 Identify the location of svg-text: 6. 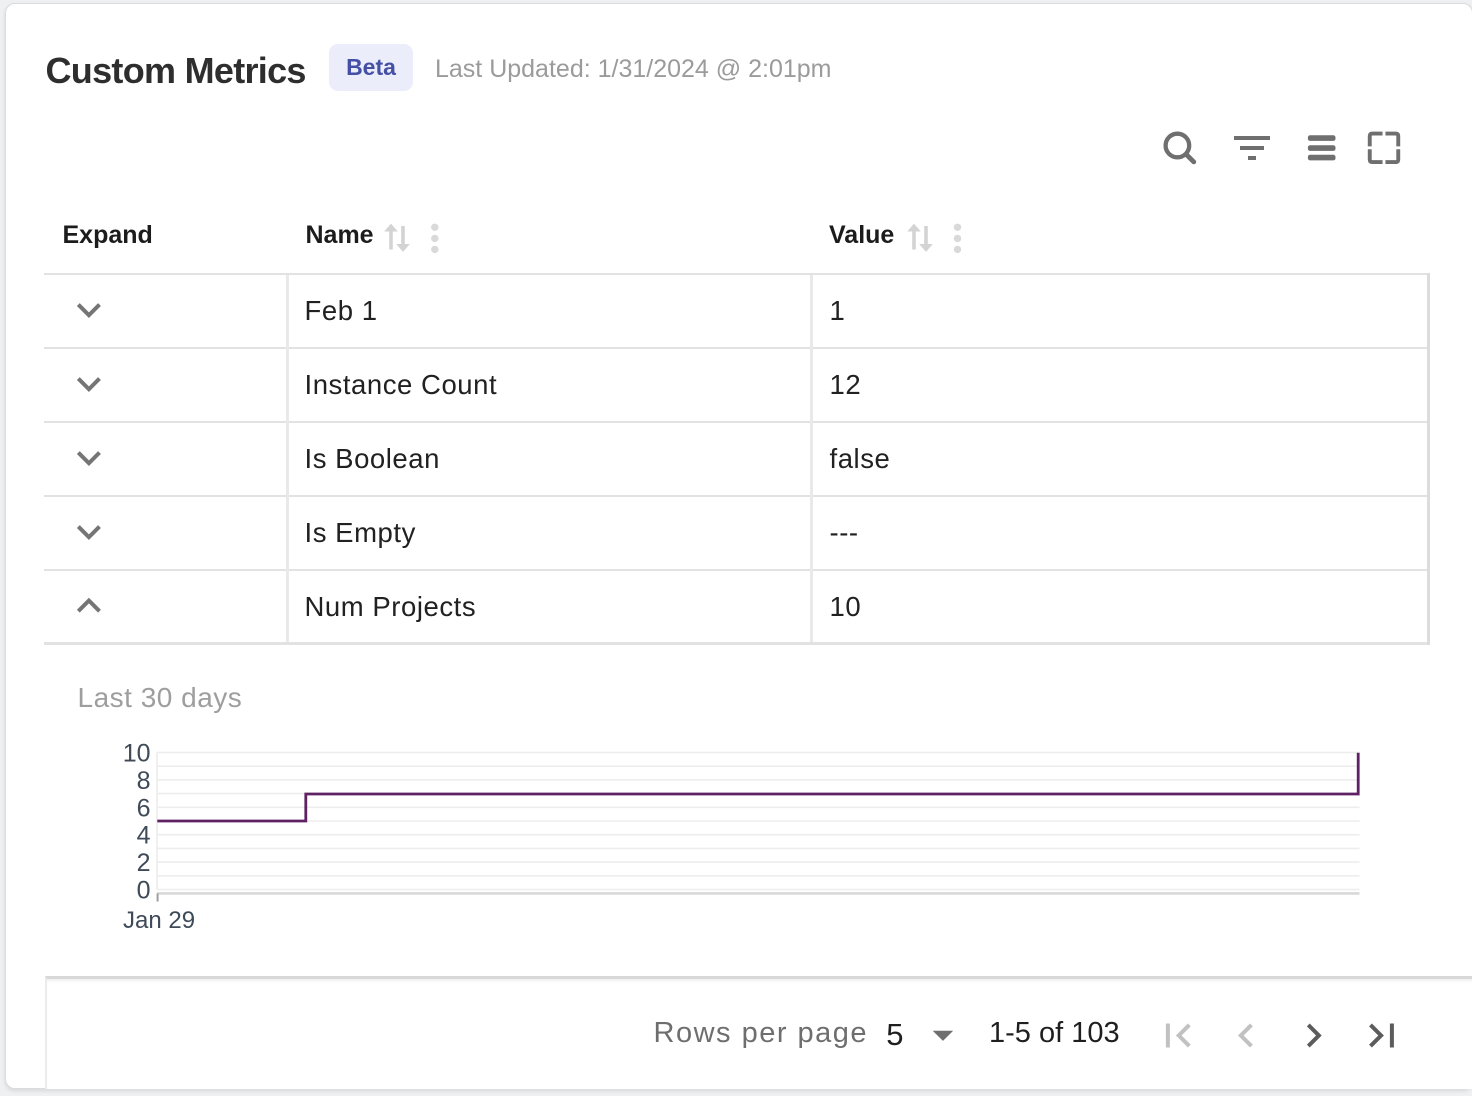
(144, 808).